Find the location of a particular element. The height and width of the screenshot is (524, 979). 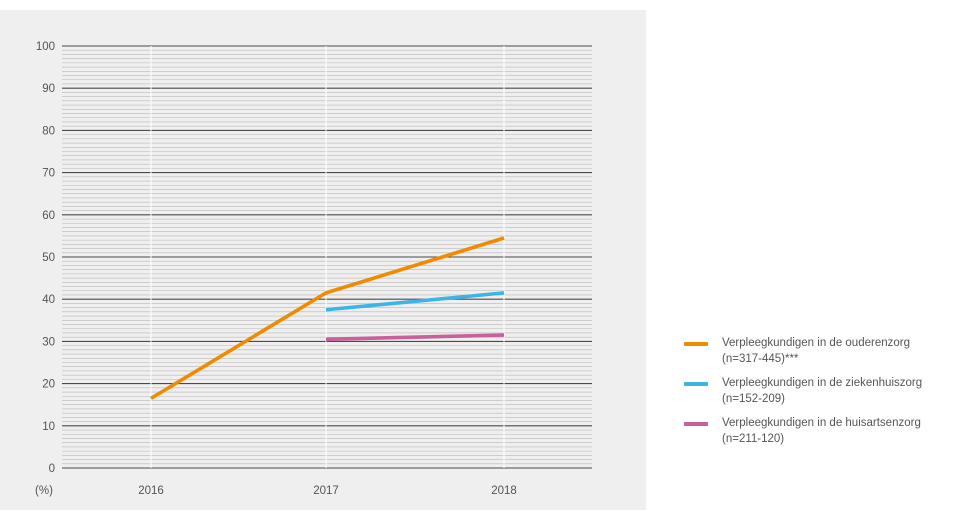

y-tick-label: 30 is located at coordinates (48, 342).